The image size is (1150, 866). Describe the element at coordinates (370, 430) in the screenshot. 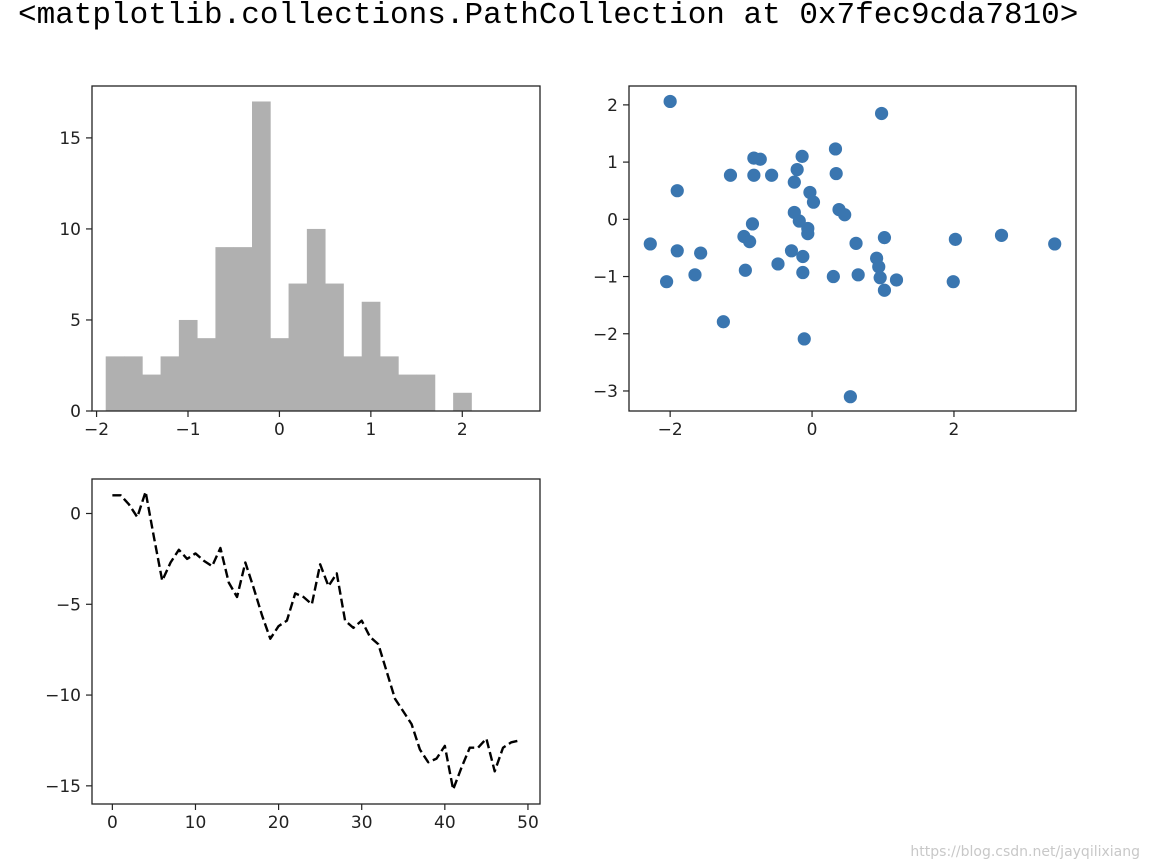

I see `x-tick-label: 1` at that location.